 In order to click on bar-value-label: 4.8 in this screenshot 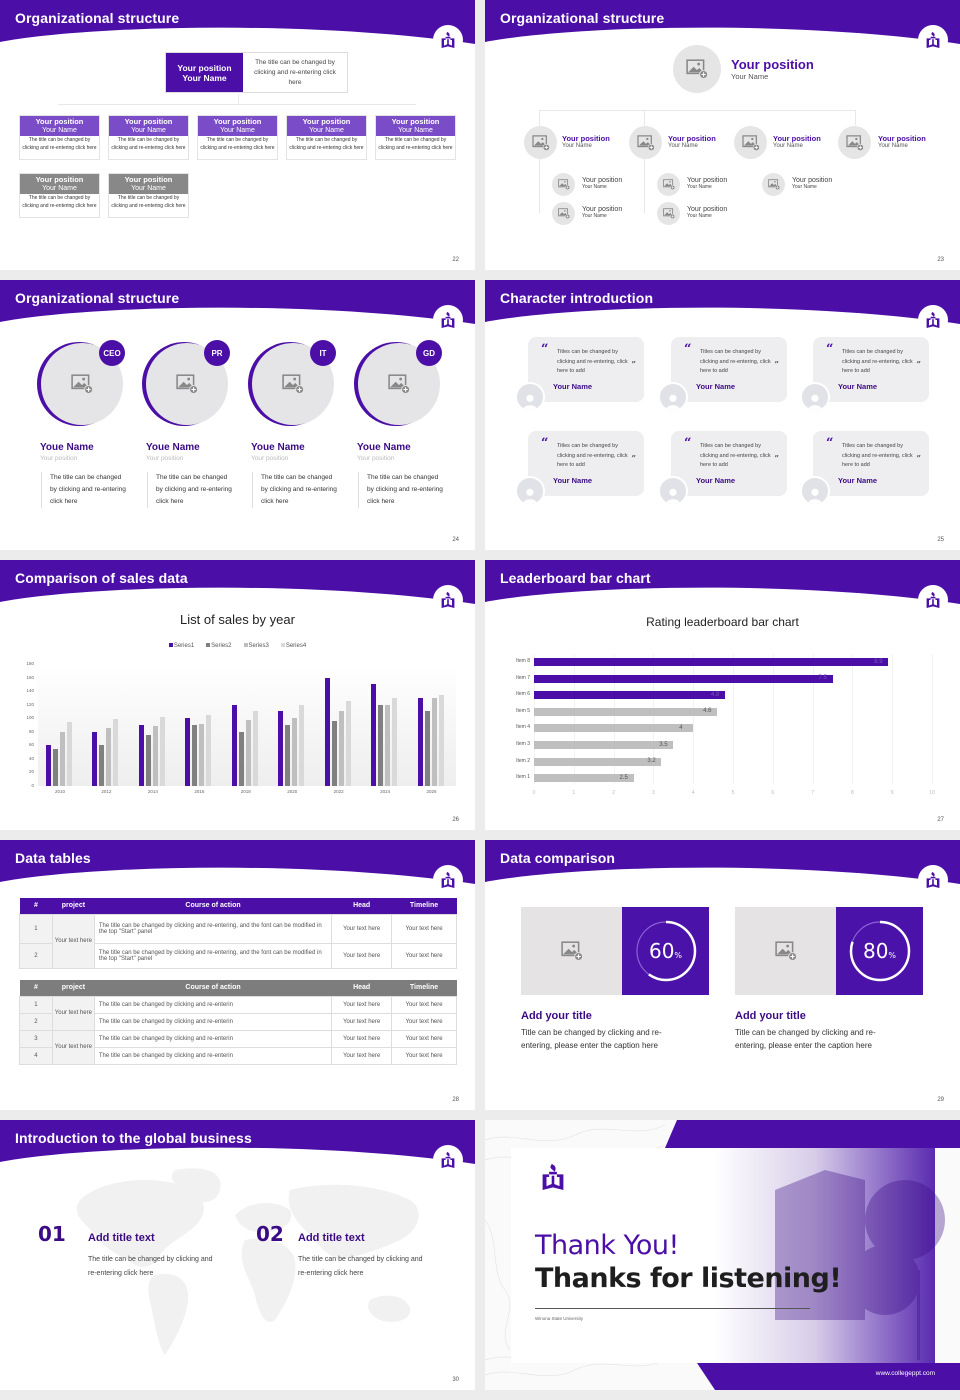, I will do `click(715, 694)`.